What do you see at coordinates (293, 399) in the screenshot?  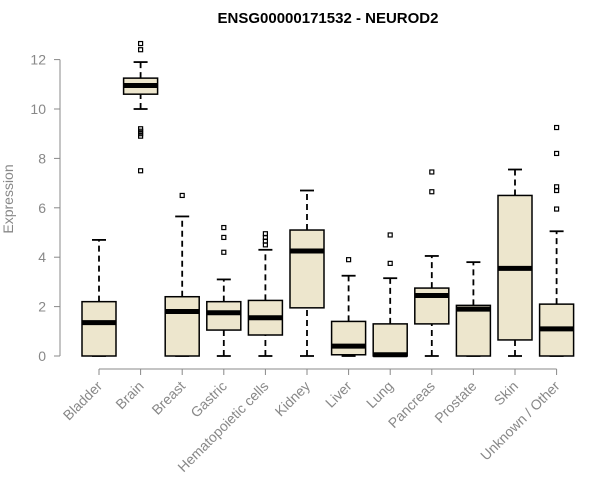 I see `x-tick-label: Kidney` at bounding box center [293, 399].